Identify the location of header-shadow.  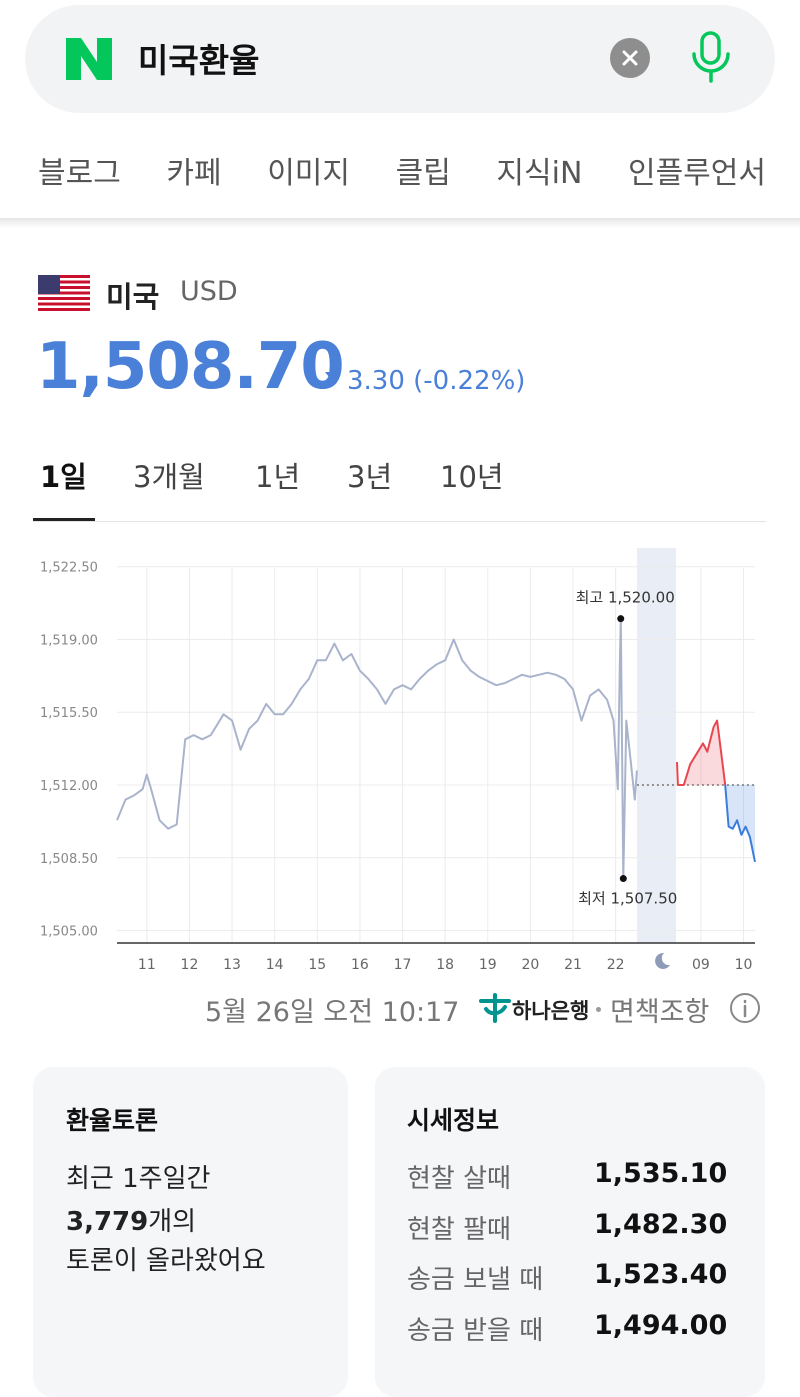
(400, 223).